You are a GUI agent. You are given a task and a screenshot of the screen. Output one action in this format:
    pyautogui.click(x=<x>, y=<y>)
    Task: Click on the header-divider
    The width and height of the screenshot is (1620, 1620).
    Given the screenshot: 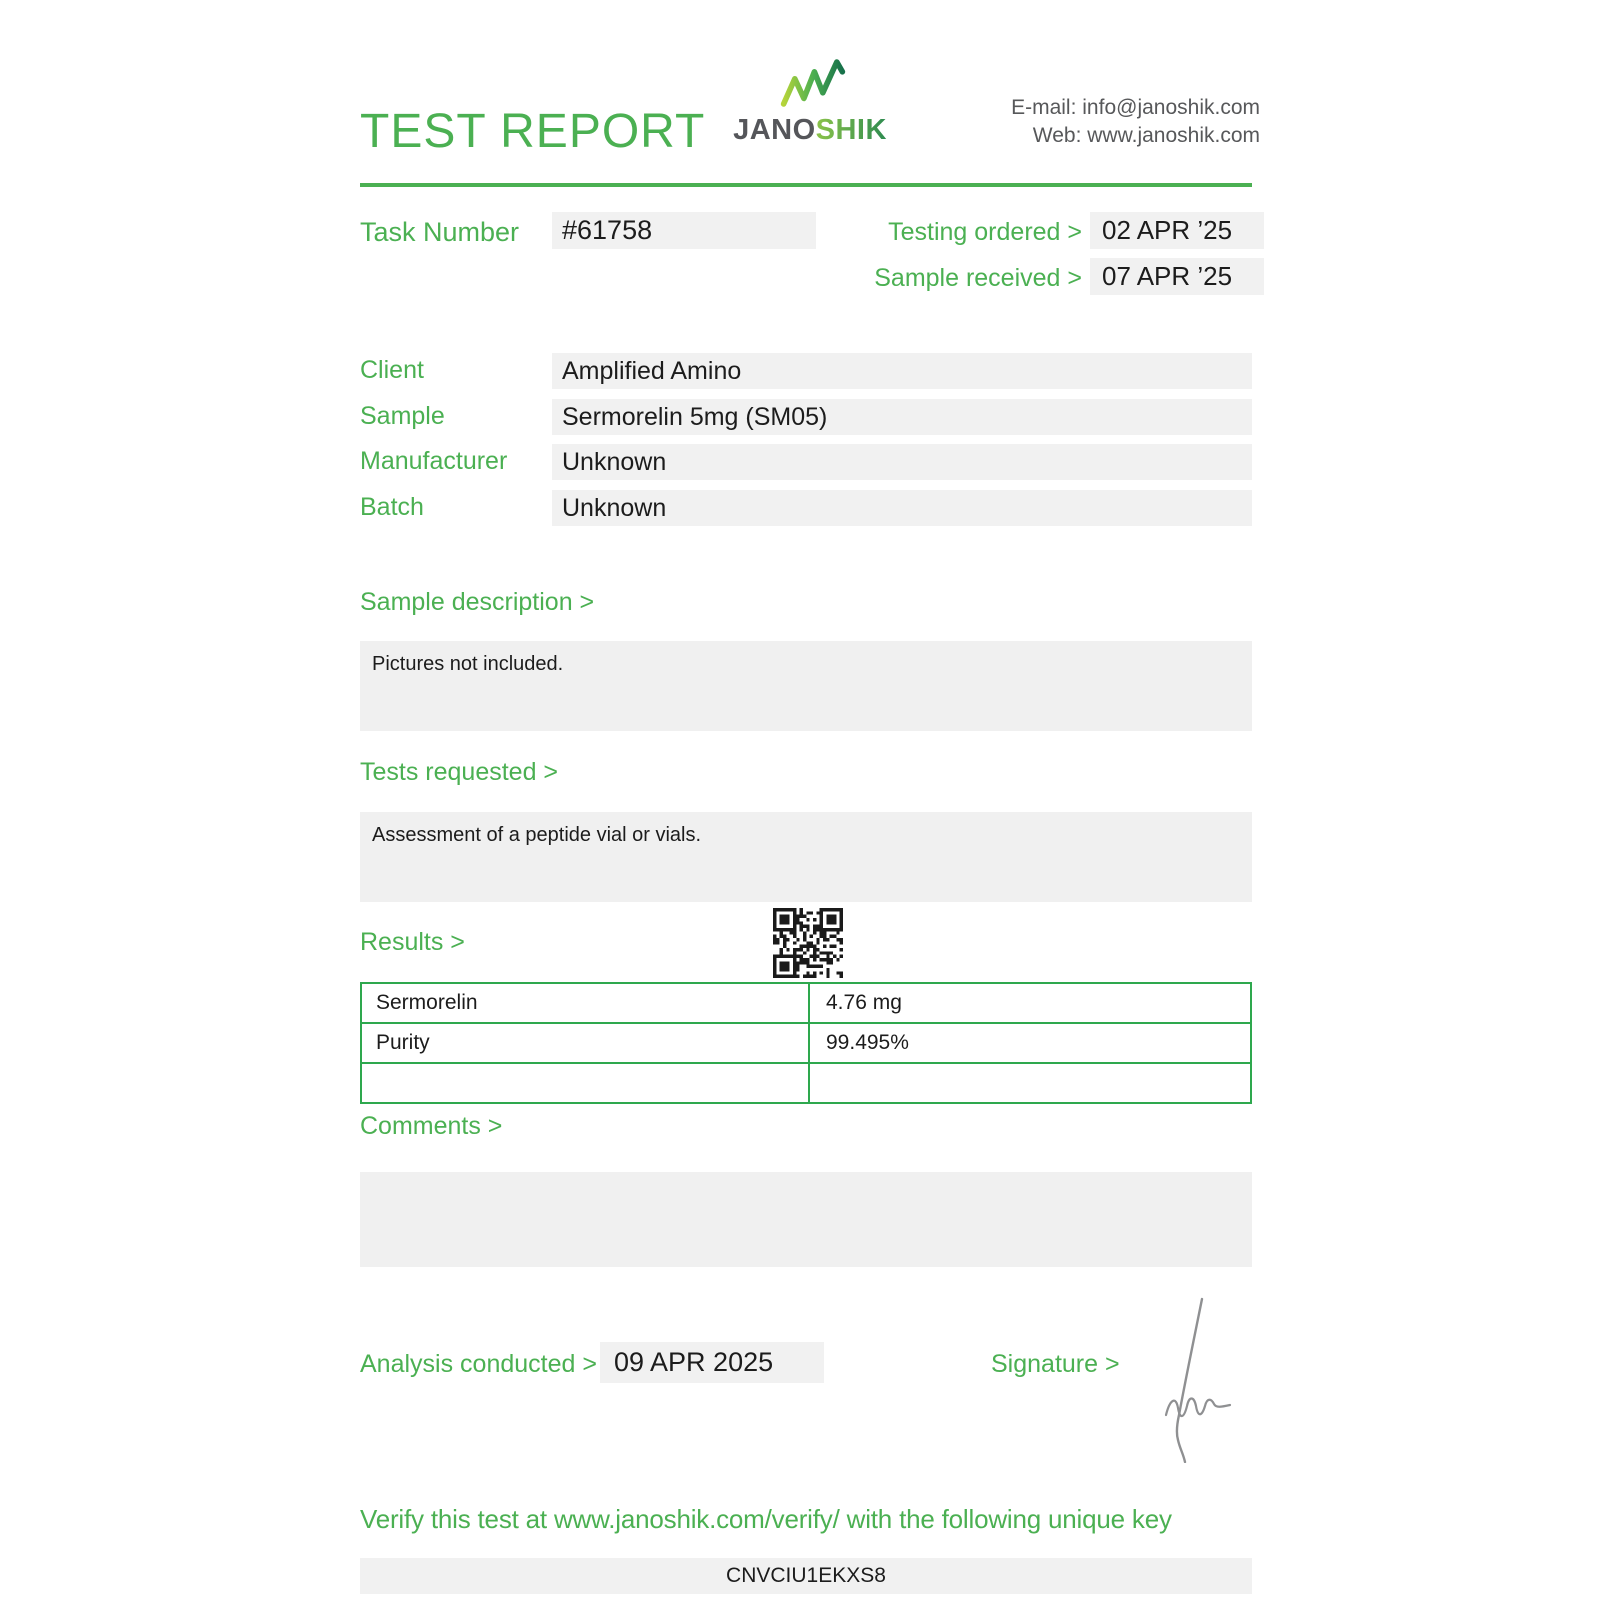 What is the action you would take?
    pyautogui.click(x=806, y=185)
    